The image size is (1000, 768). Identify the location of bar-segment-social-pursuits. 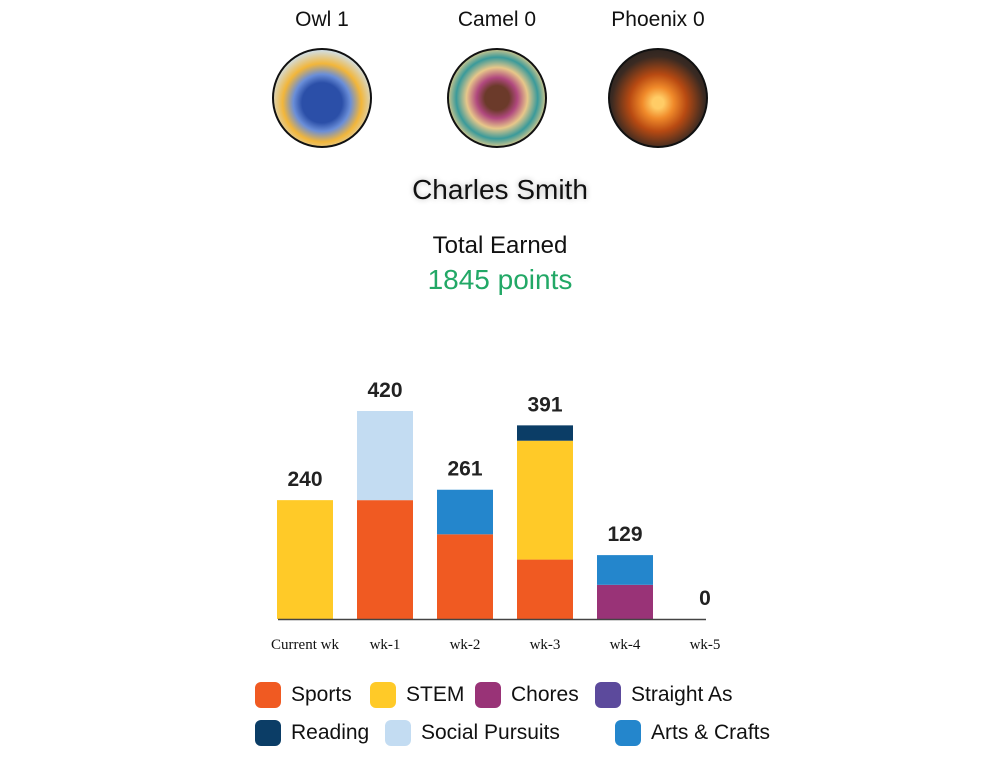
(385, 456).